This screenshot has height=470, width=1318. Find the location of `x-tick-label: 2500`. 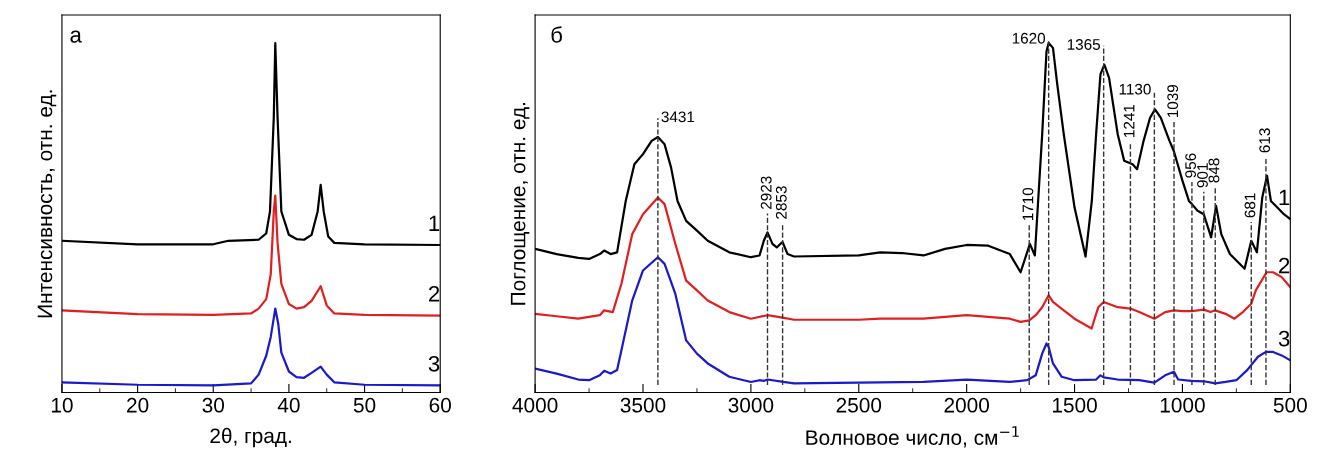

x-tick-label: 2500 is located at coordinates (859, 405).